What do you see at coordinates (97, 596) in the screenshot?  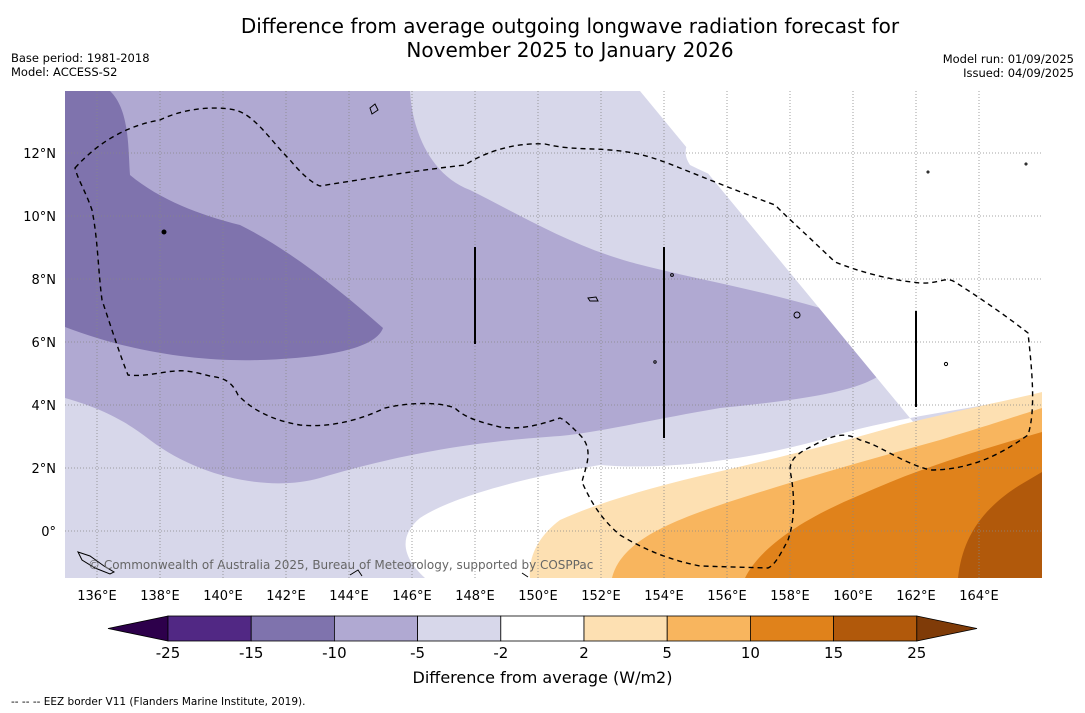 I see `lon-label: 136°E` at bounding box center [97, 596].